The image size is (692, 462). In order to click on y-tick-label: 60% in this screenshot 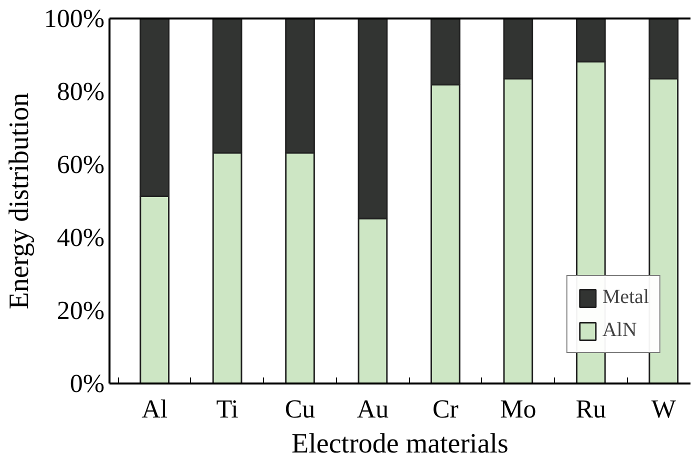, I will do `click(80, 164)`.